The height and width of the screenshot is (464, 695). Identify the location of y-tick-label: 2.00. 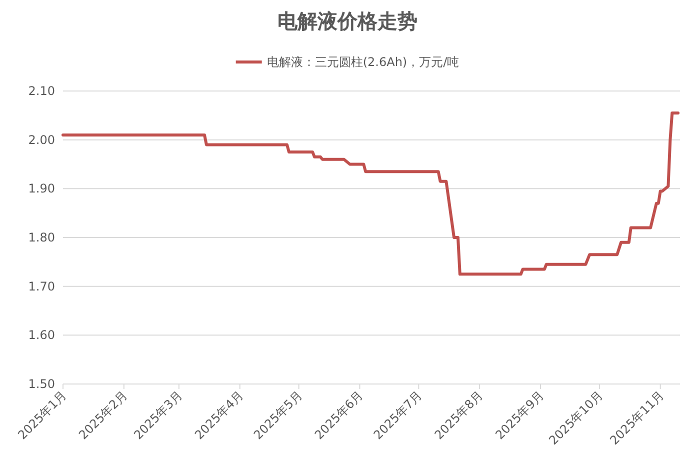
(41, 139).